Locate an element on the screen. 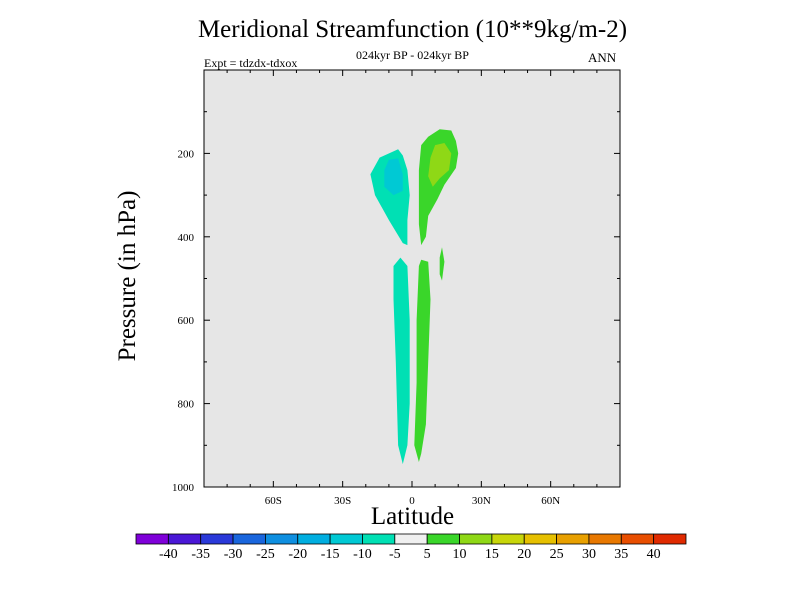  colorbar-label: 30 is located at coordinates (589, 554).